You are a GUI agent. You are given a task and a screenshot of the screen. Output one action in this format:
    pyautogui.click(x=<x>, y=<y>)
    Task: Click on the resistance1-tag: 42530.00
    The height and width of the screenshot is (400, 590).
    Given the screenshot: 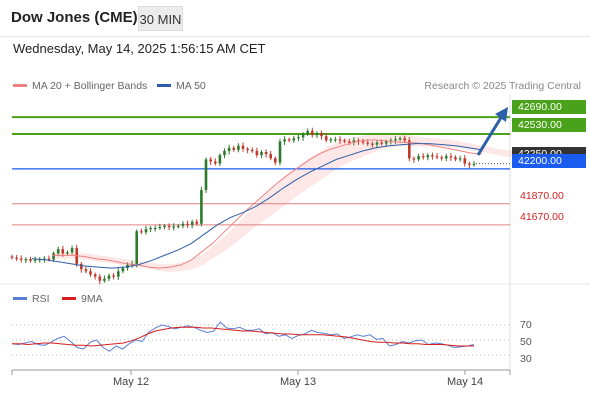 What is the action you would take?
    pyautogui.click(x=549, y=125)
    